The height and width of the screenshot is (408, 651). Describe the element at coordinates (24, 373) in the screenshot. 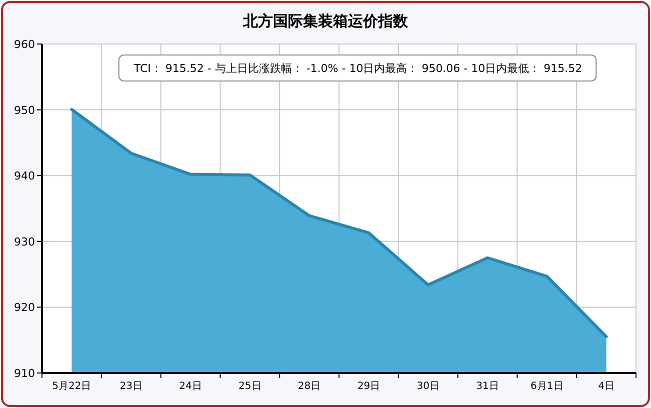

I see `y-tick-label: 910` at that location.